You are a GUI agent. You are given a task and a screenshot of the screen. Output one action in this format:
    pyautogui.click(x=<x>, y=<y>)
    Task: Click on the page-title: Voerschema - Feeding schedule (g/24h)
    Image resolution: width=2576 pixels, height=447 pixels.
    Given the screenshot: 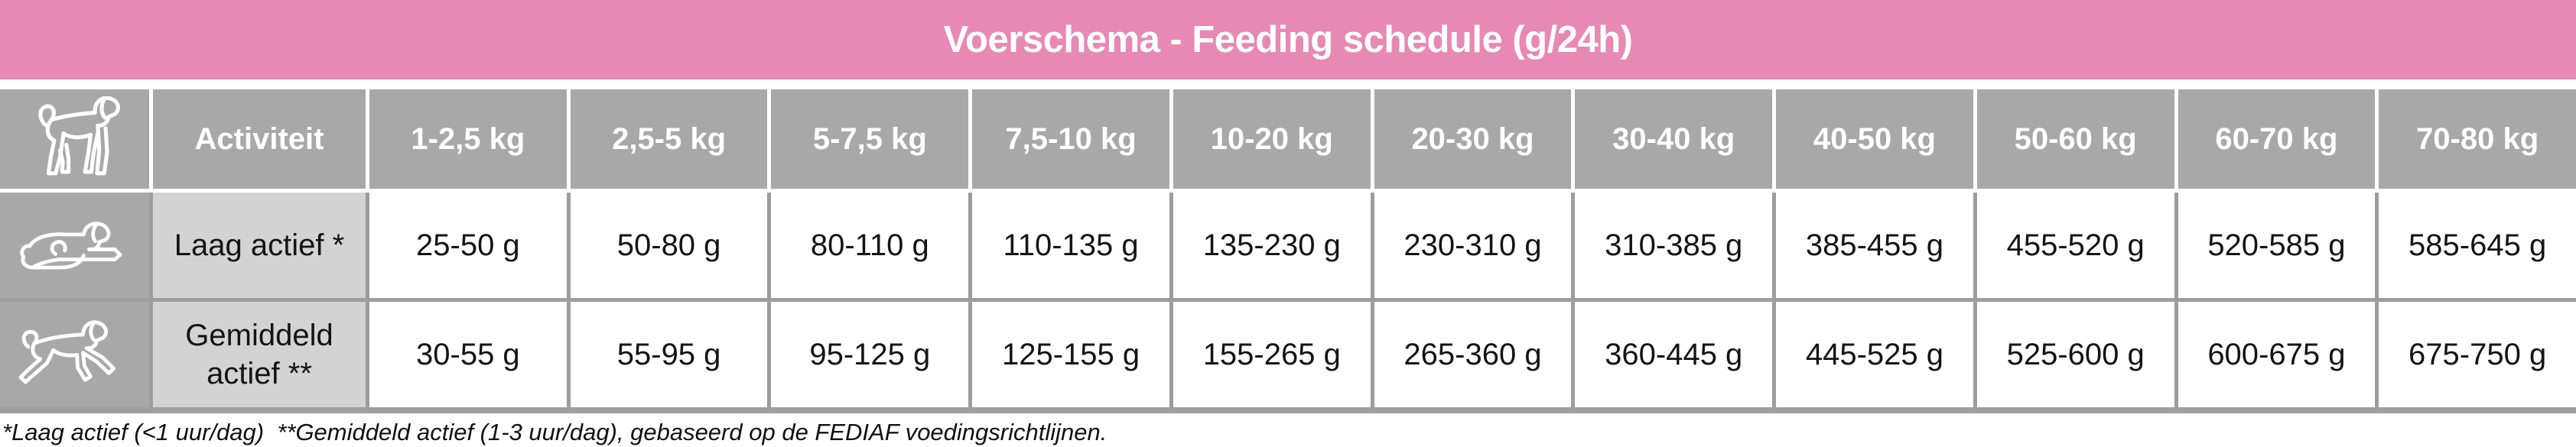 What is the action you would take?
    pyautogui.click(x=1288, y=39)
    